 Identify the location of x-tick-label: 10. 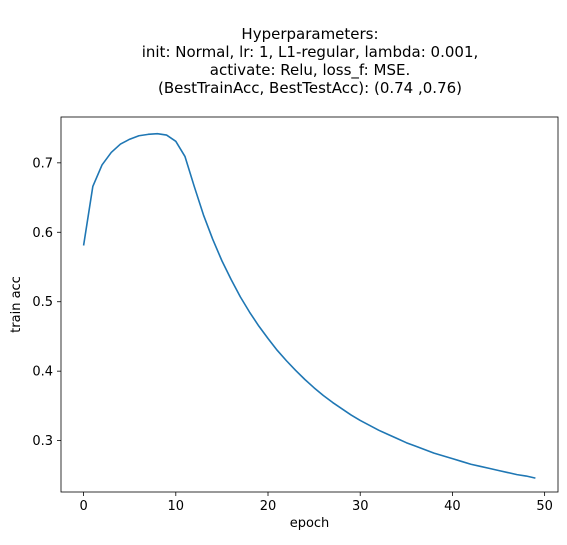
(176, 506).